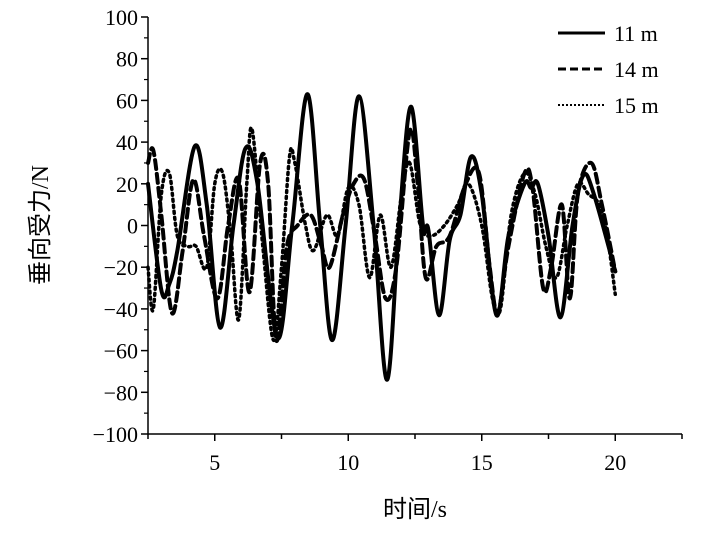 Image resolution: width=709 pixels, height=534 pixels. Describe the element at coordinates (127, 184) in the screenshot. I see `y-tick-label: 20` at that location.